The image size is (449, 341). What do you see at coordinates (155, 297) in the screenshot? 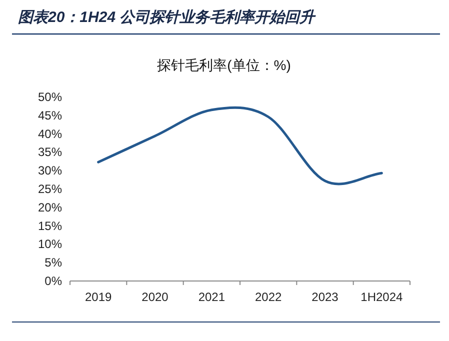
I see `x-tick-label: 2020` at bounding box center [155, 297].